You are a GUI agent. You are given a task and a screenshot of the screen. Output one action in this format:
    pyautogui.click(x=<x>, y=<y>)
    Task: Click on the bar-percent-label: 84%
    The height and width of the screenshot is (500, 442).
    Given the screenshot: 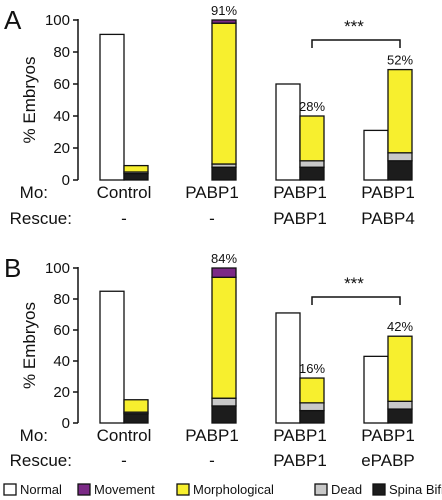 What is the action you would take?
    pyautogui.click(x=224, y=258)
    